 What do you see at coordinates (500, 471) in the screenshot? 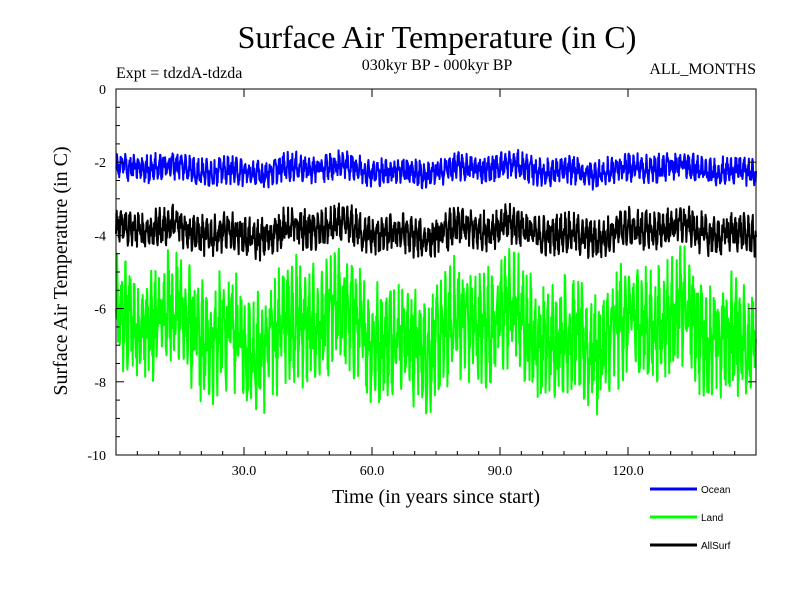
I see `x-tick-label: 90.0` at bounding box center [500, 471].